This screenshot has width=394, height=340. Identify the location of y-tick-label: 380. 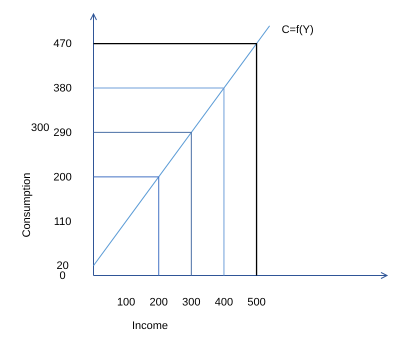
(62, 88).